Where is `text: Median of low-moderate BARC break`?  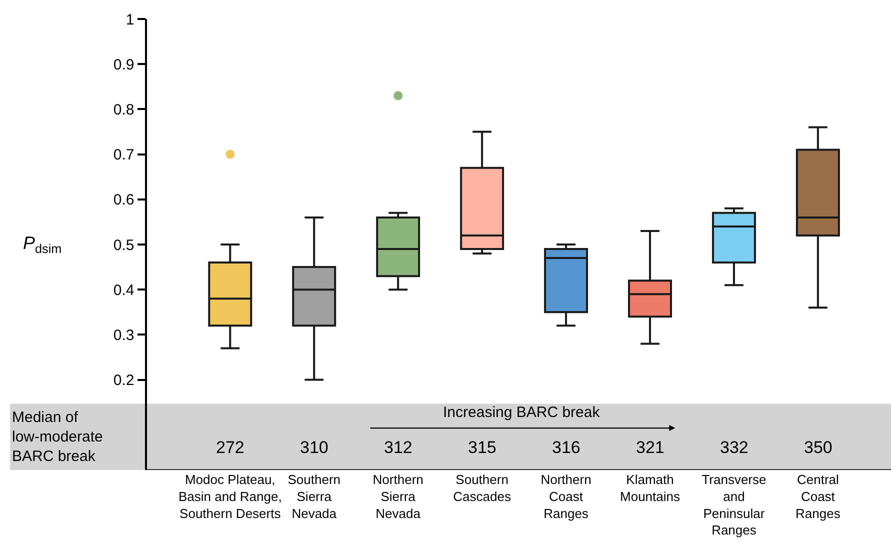
text: Median of low-moderate BARC break is located at coordinates (57, 437).